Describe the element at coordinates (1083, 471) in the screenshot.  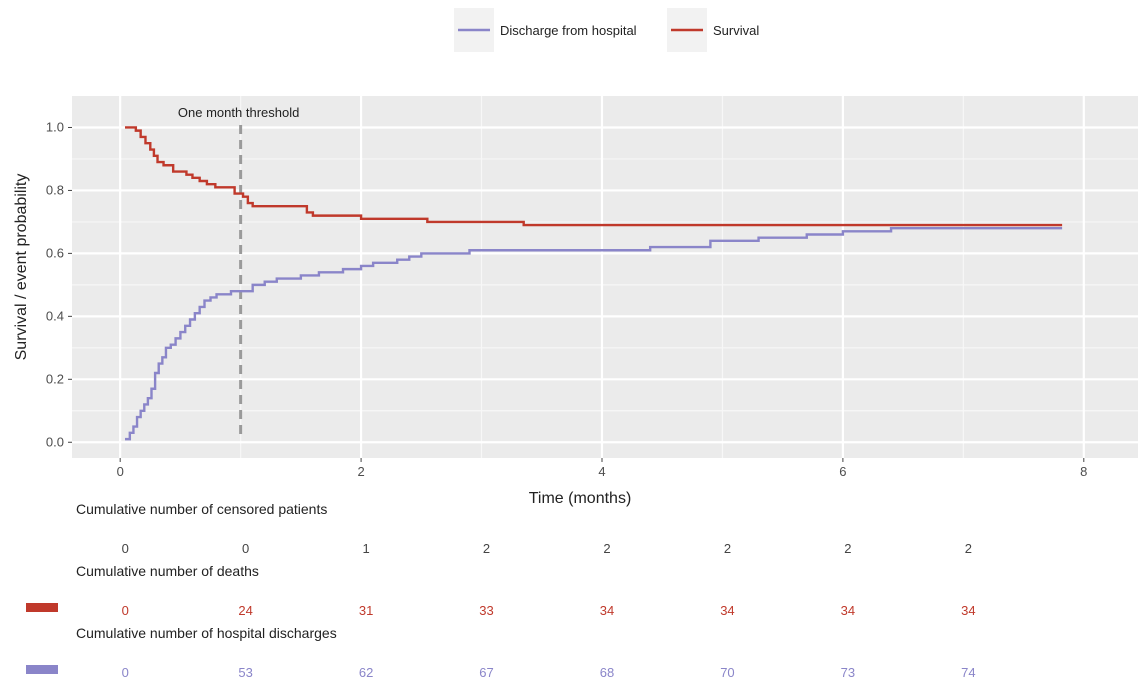
I see `x-tick-label: 8` at that location.